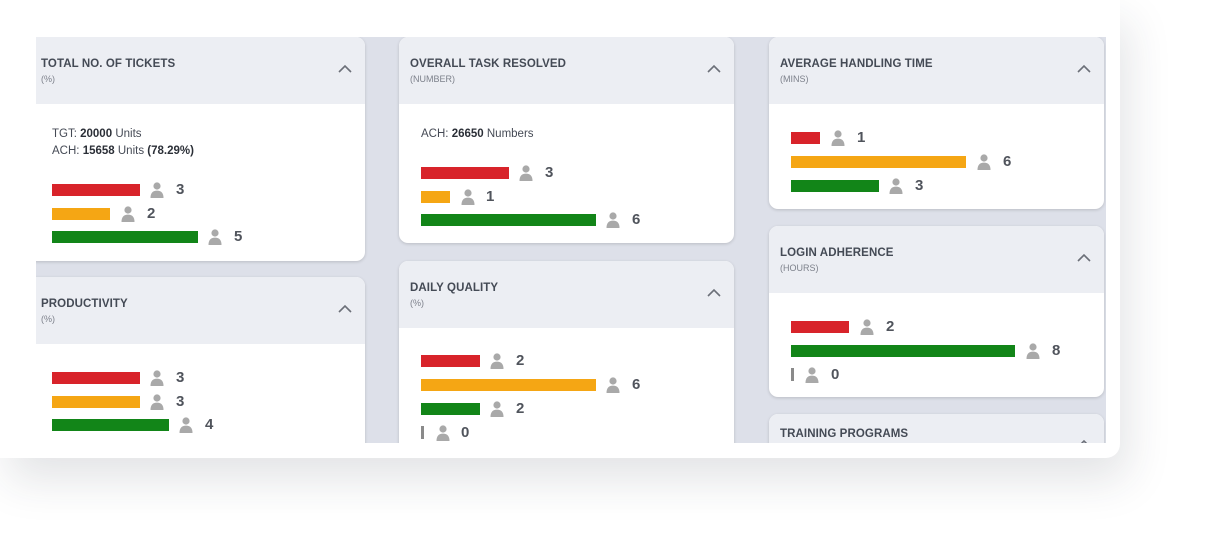 The height and width of the screenshot is (559, 1222). What do you see at coordinates (844, 434) in the screenshot?
I see `card-title: TRAINING PROGRAMS` at bounding box center [844, 434].